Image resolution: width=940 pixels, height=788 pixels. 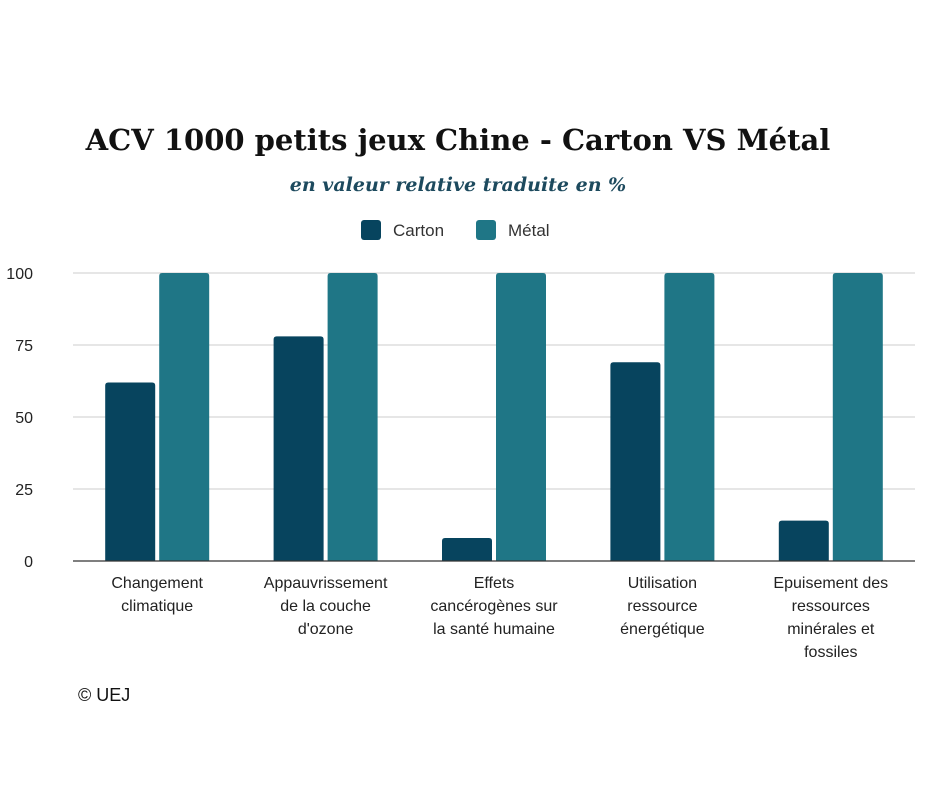 What do you see at coordinates (418, 230) in the screenshot?
I see `legend-label-carton: Carton` at bounding box center [418, 230].